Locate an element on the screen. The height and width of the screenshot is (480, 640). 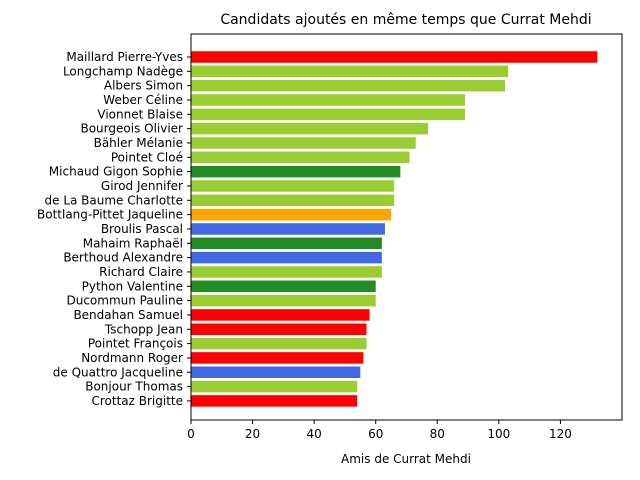
category-label: Maillard Pierre-Yves is located at coordinates (124, 57).